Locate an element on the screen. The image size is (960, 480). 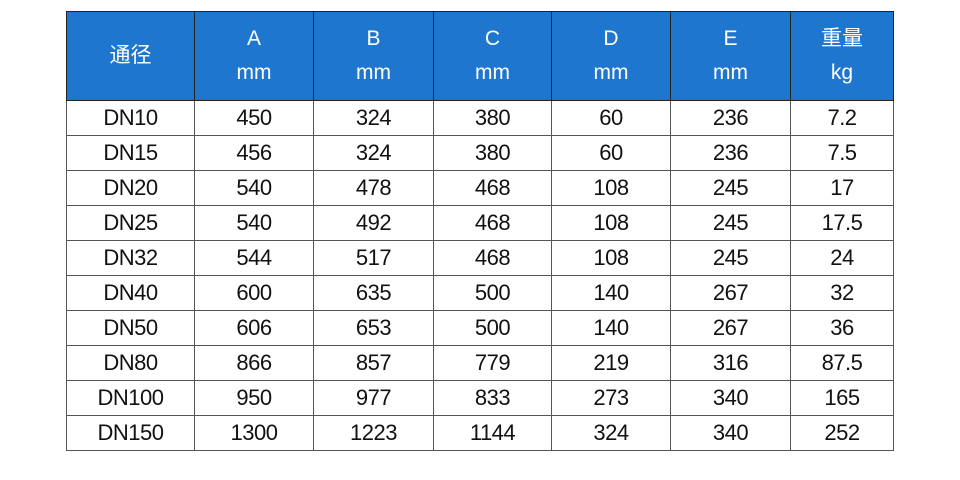
table-cell: 1300 is located at coordinates (254, 433).